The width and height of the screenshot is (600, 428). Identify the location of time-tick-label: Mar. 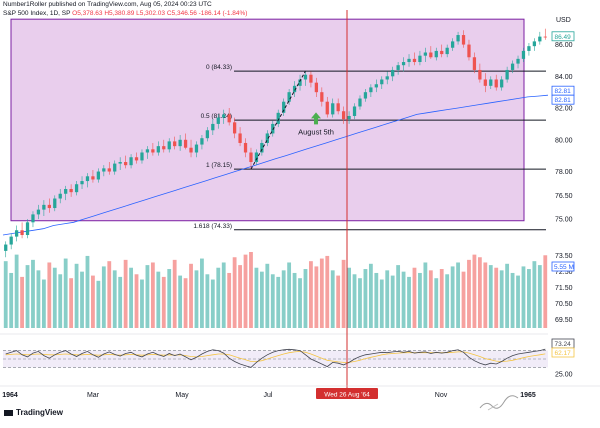
(93, 395).